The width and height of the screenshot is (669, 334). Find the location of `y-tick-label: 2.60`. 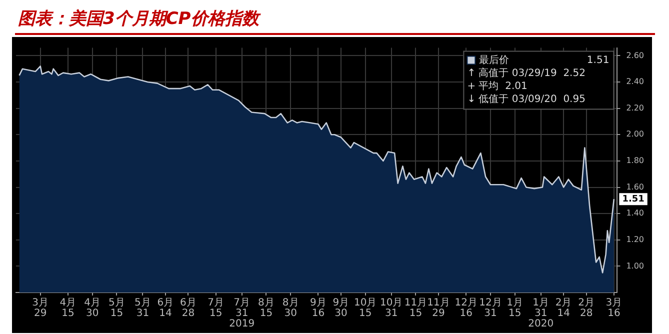

y-tick-label: 2.60 is located at coordinates (635, 55).